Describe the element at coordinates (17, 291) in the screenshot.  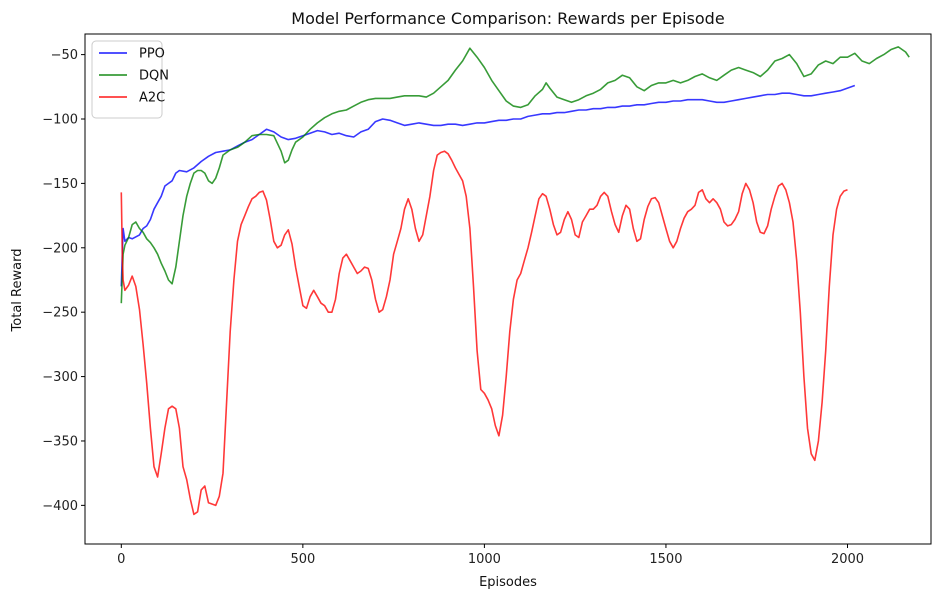
I see `y-axis-label: Total Reward` at that location.